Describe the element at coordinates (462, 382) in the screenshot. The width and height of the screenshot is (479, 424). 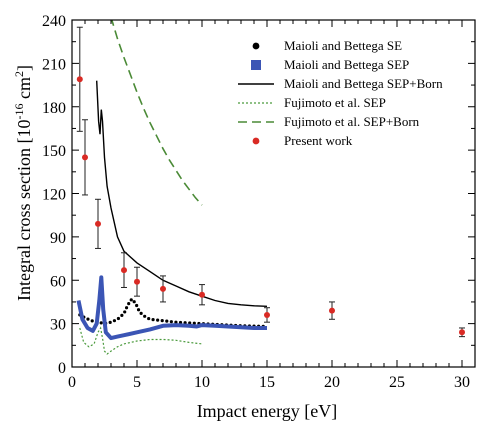
I see `x-tick-label-30: 30` at that location.